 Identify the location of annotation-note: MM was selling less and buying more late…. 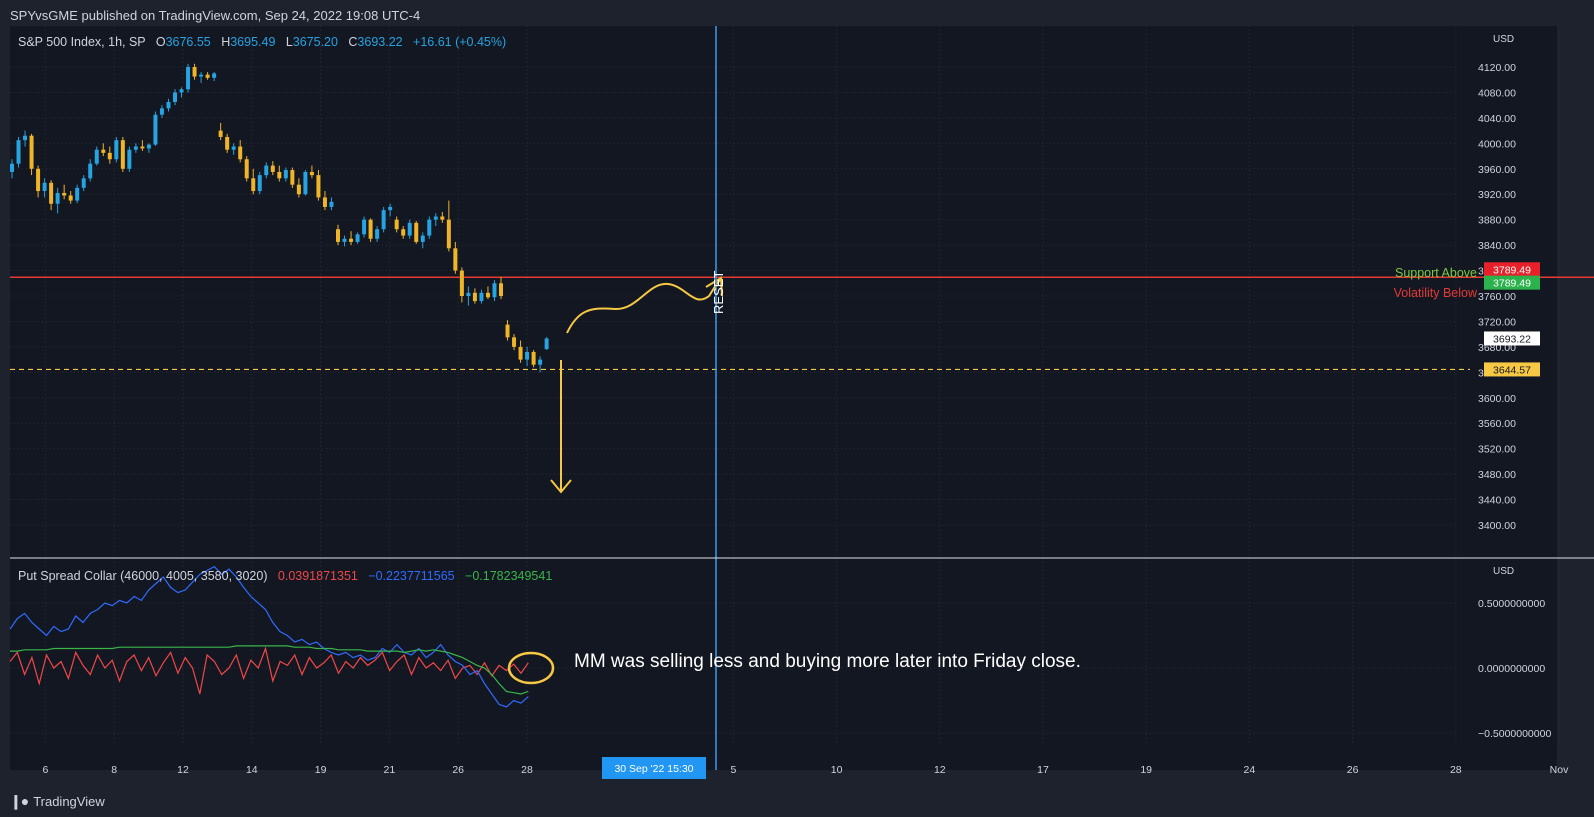
(827, 661).